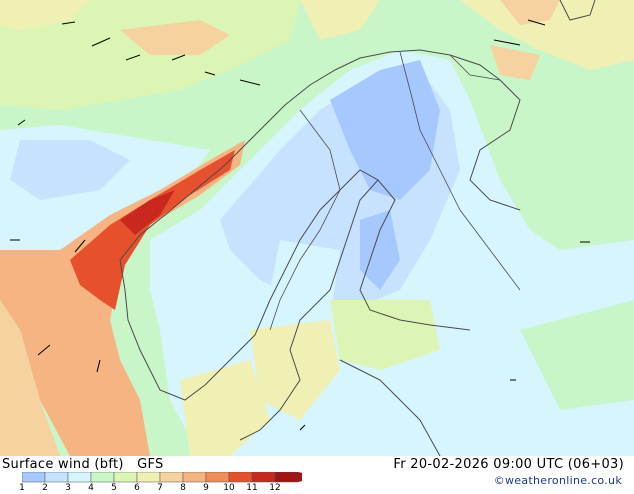 This screenshot has height=494, width=634. I want to click on map-title: Surface wind (bft) GFS, so click(83, 464).